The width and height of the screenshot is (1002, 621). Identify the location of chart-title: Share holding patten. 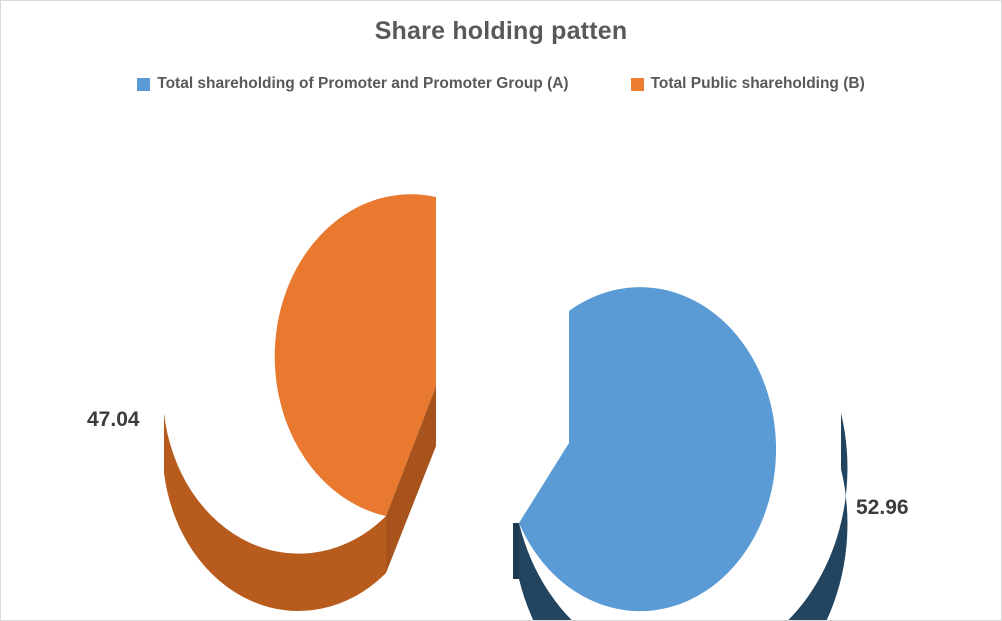
(501, 31).